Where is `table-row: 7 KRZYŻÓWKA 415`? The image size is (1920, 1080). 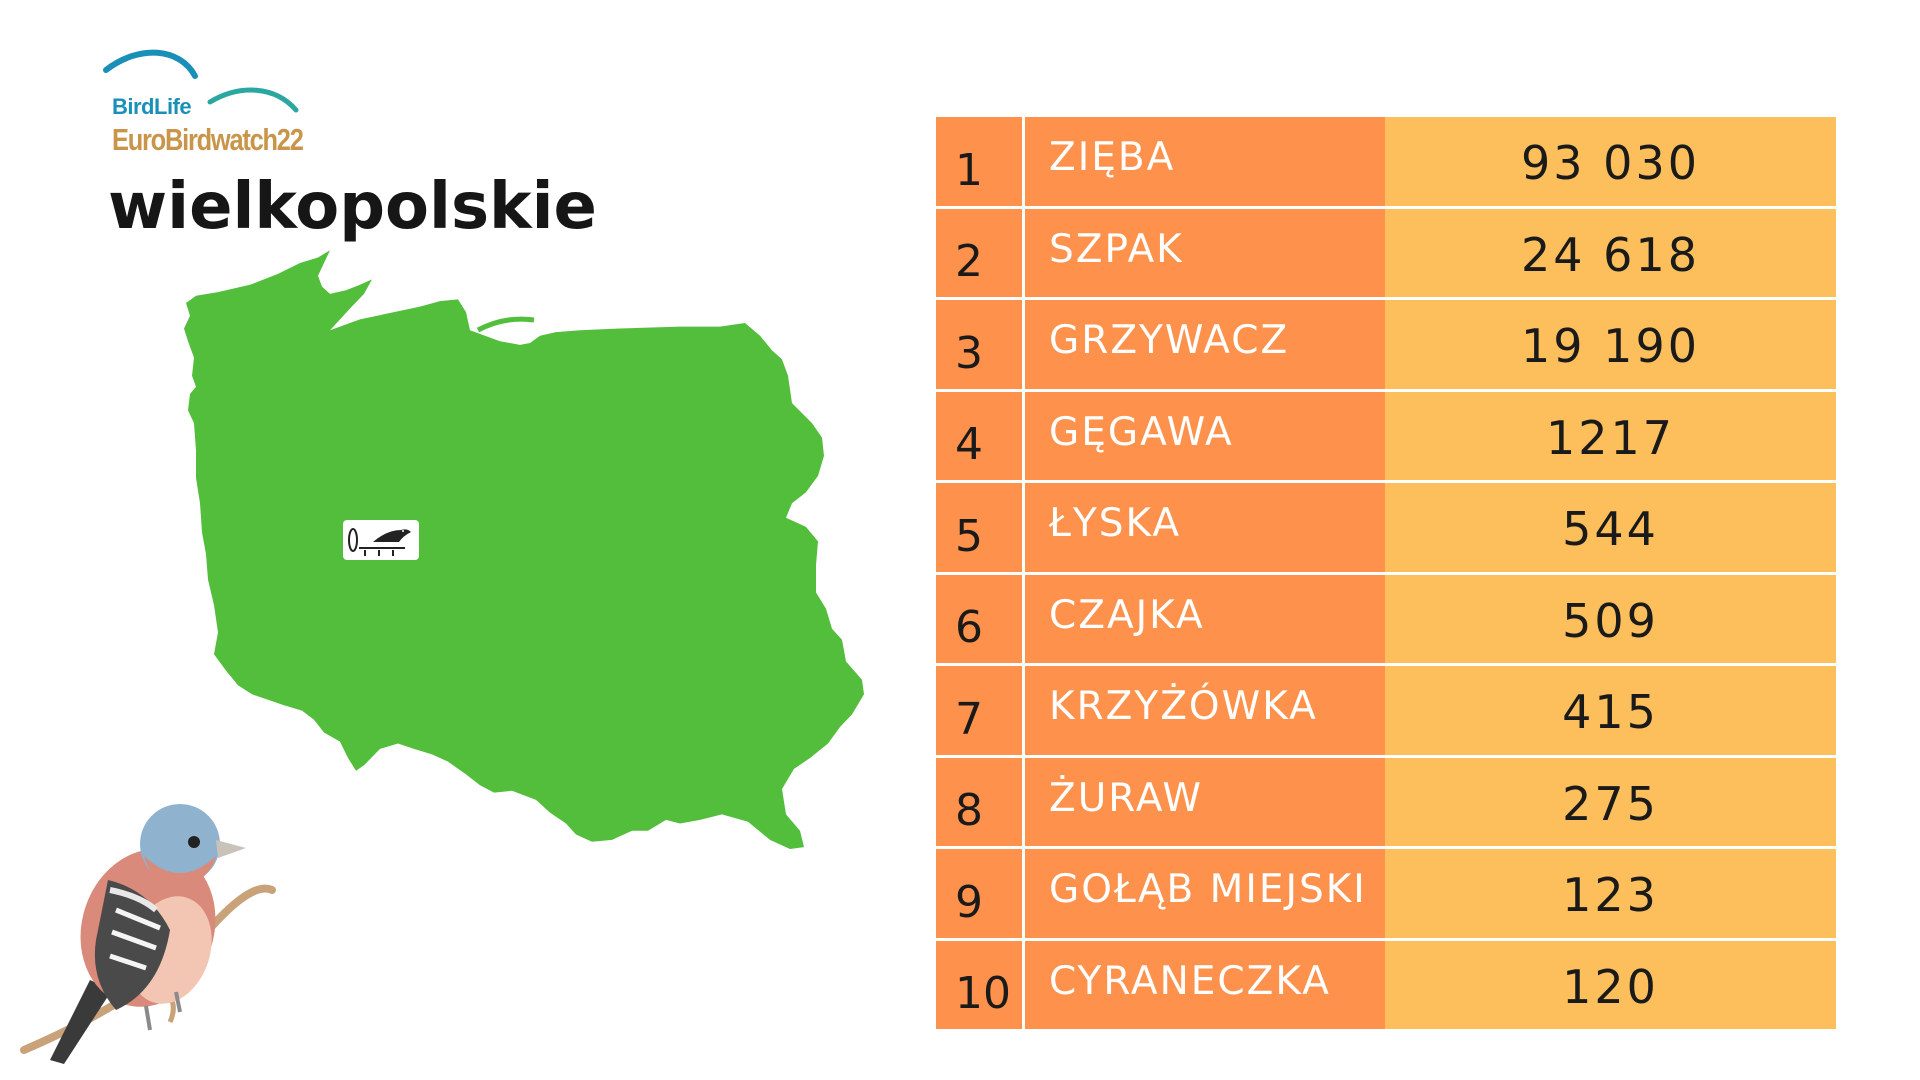 table-row: 7 KRZYŻÓWKA 415 is located at coordinates (1386, 710).